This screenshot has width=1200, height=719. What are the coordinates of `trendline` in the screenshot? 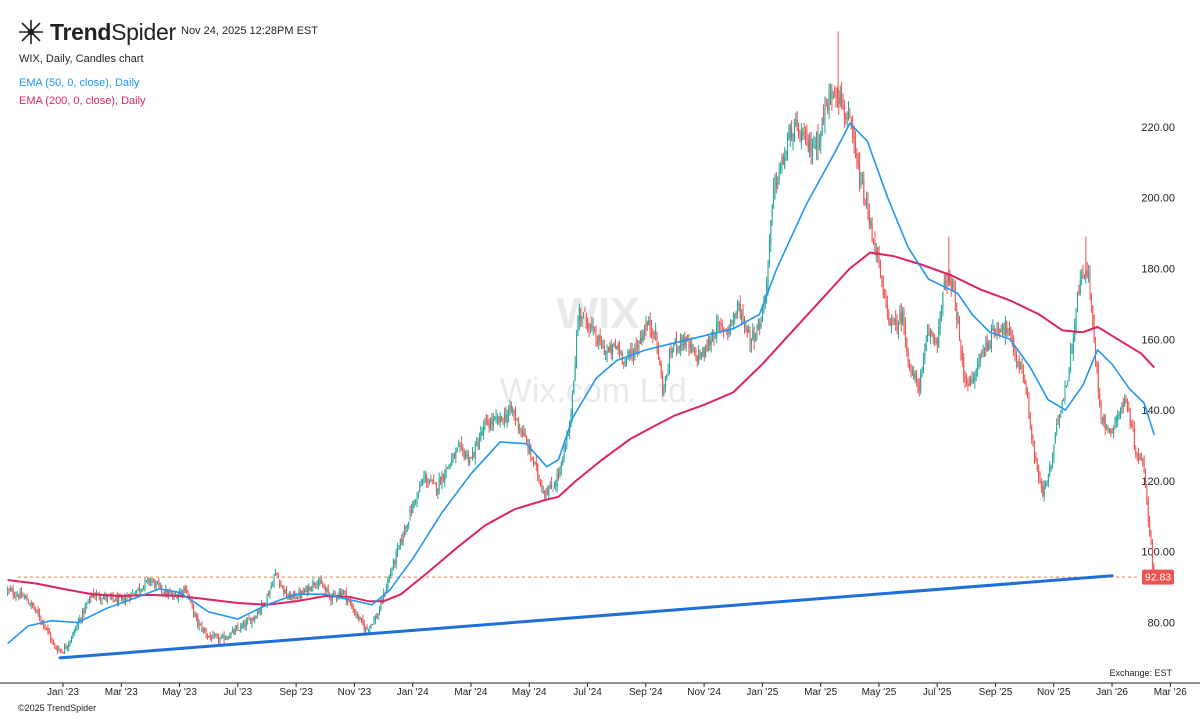 It's located at (586, 617).